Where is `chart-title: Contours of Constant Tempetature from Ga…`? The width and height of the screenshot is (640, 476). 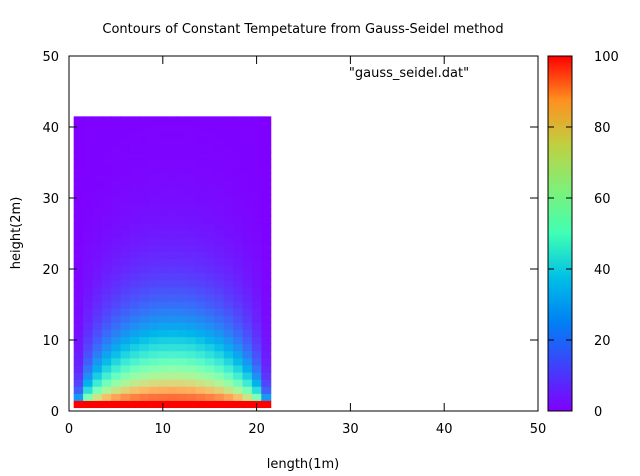 chart-title: Contours of Constant Tempetature from Ga… is located at coordinates (302, 29).